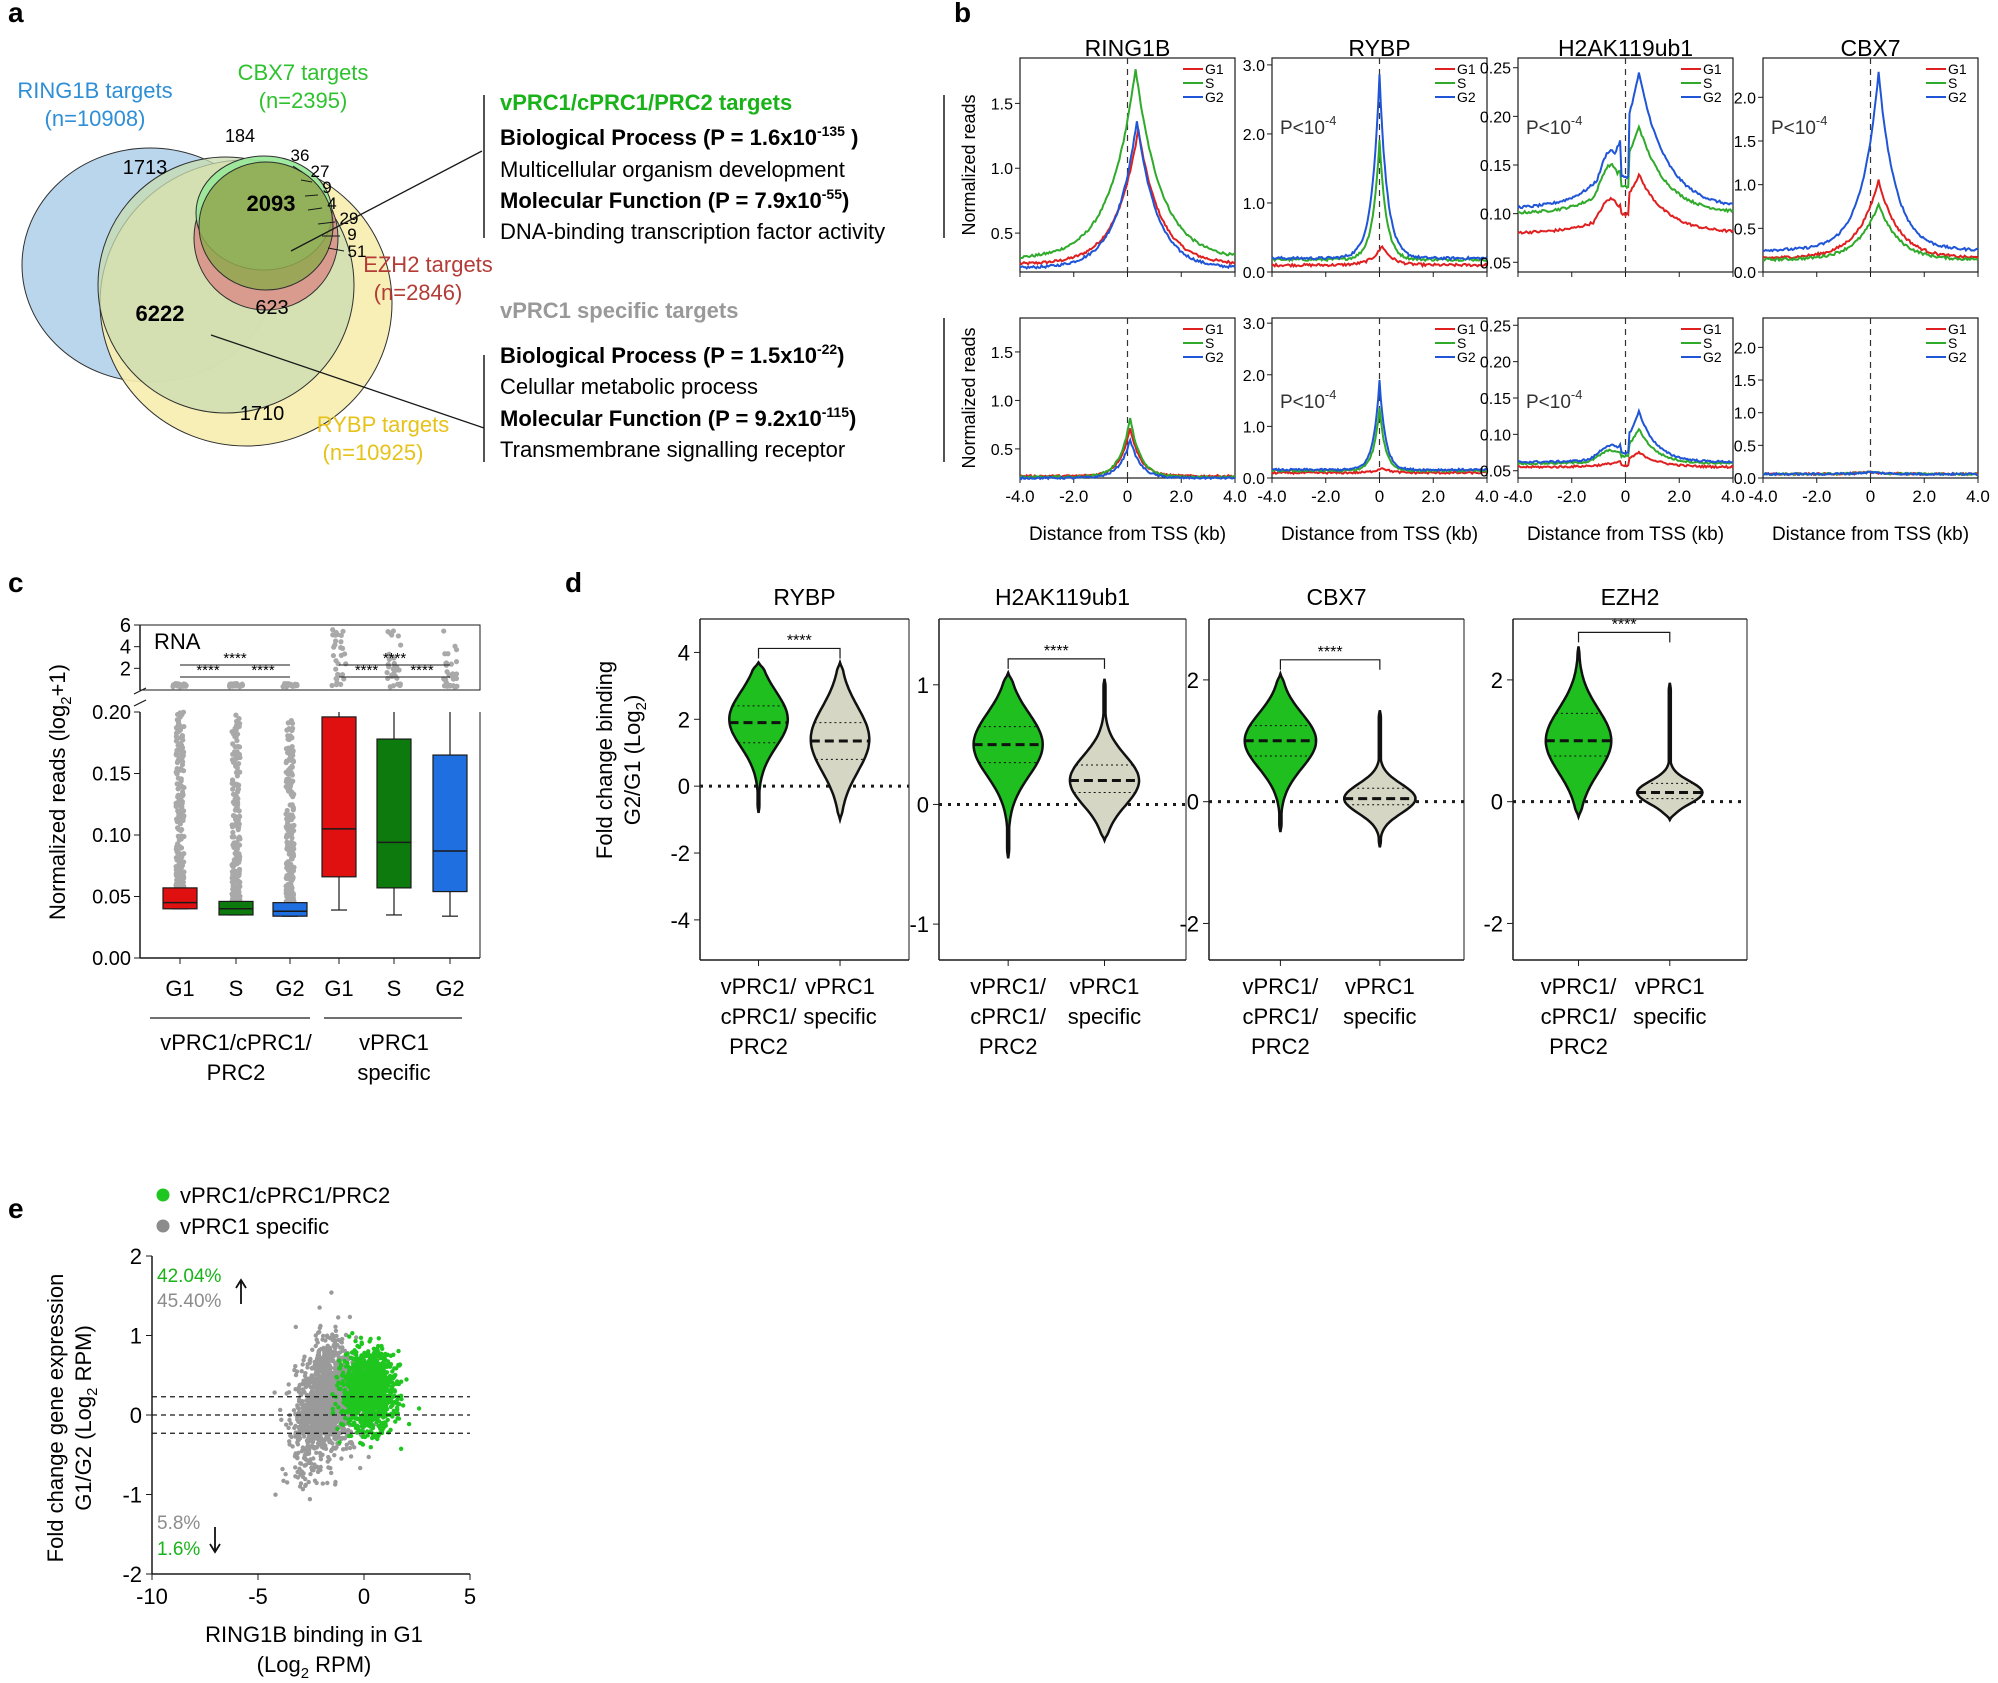 This screenshot has height=1683, width=1998. What do you see at coordinates (604, 760) in the screenshot?
I see `violin-ylabel: Fold change binding` at bounding box center [604, 760].